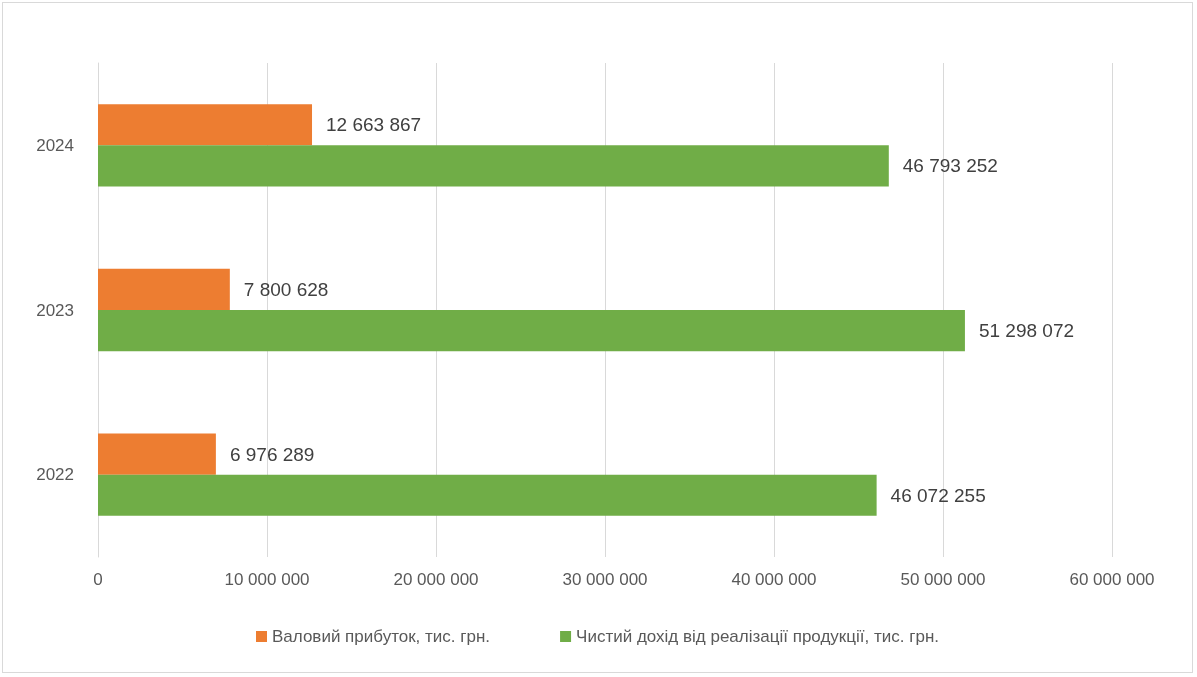 The width and height of the screenshot is (1197, 677). What do you see at coordinates (272, 454) in the screenshot?
I see `data-label: 6 976 289` at bounding box center [272, 454].